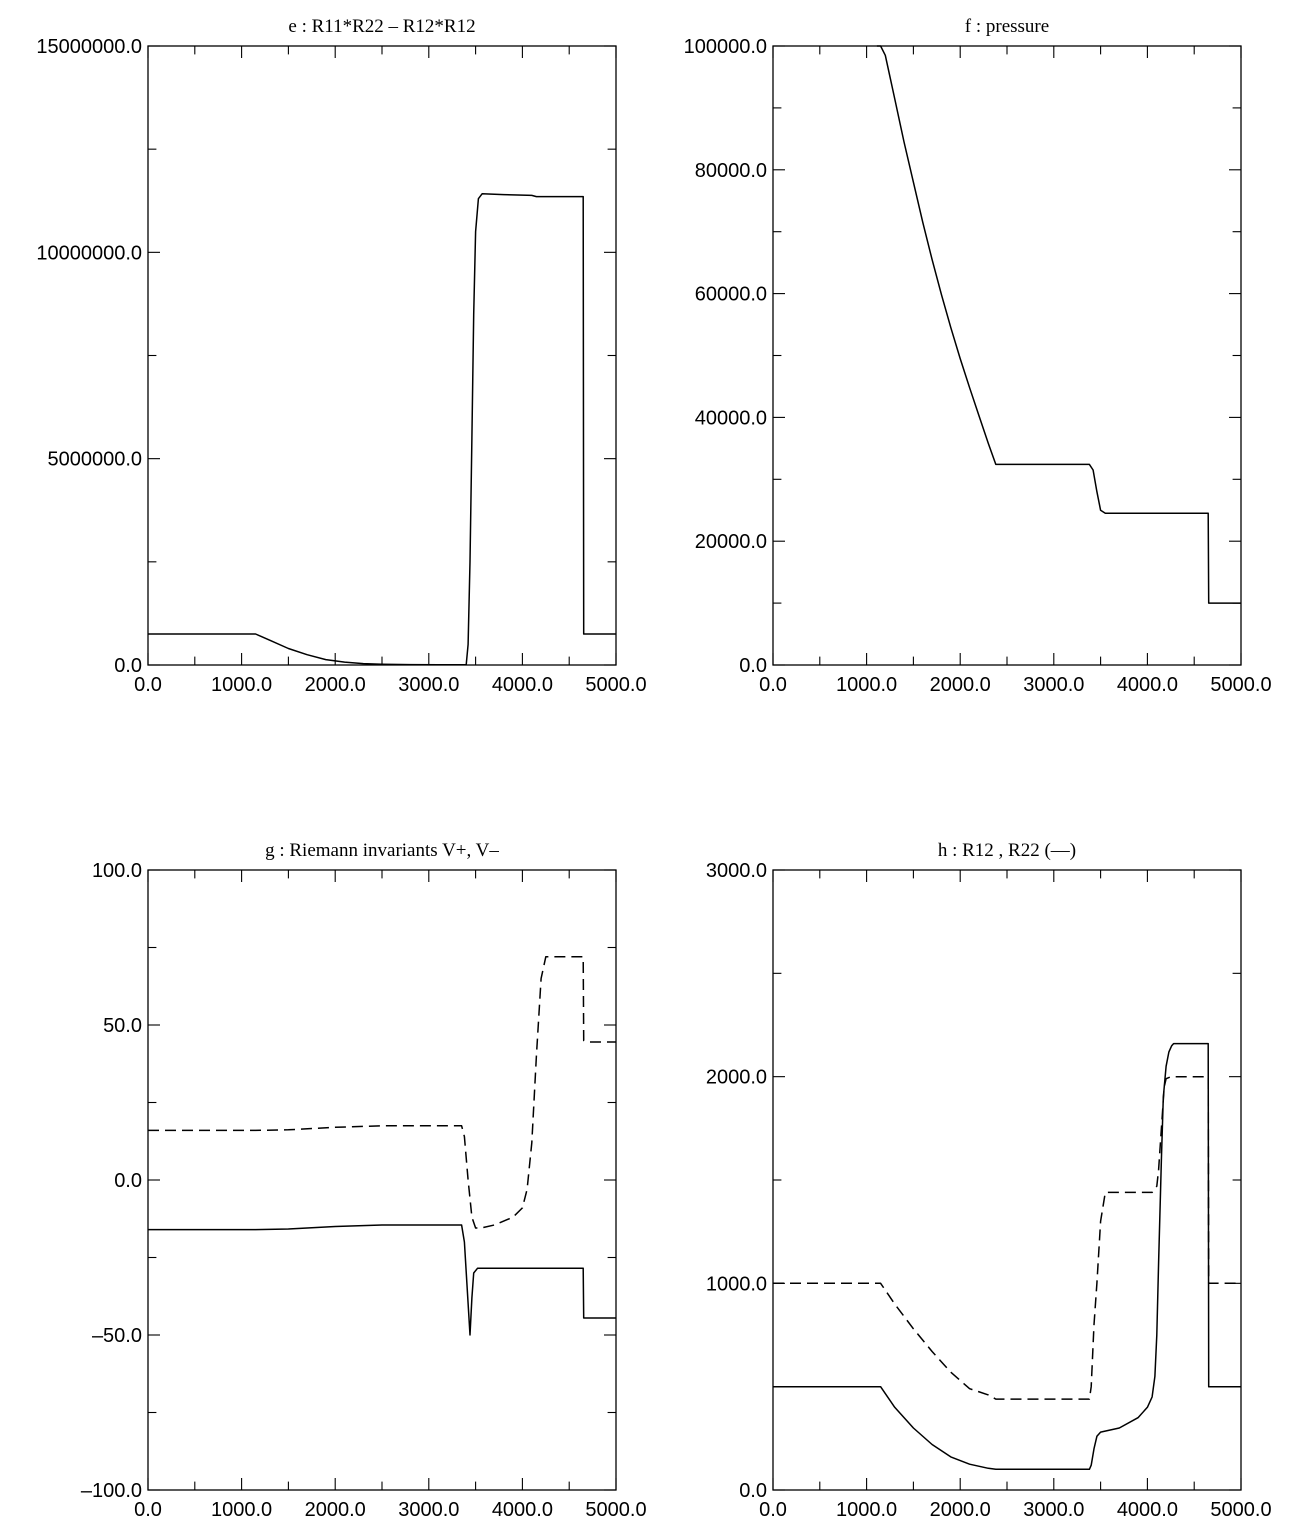  I want to click on chart-title: h : R12 , R22 (––), so click(1007, 850).